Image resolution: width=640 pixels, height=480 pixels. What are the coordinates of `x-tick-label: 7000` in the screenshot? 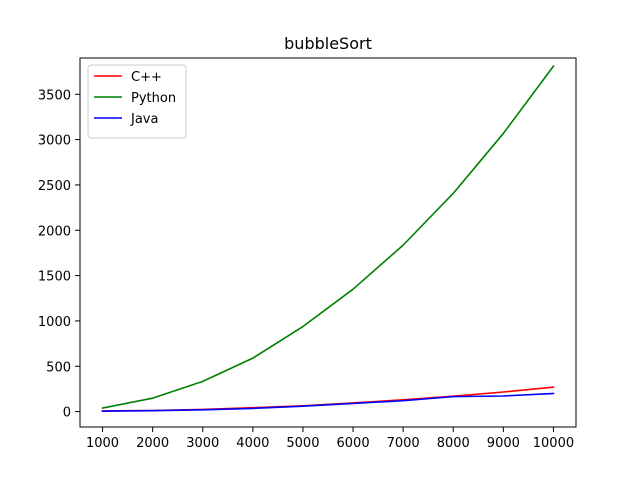 It's located at (403, 443).